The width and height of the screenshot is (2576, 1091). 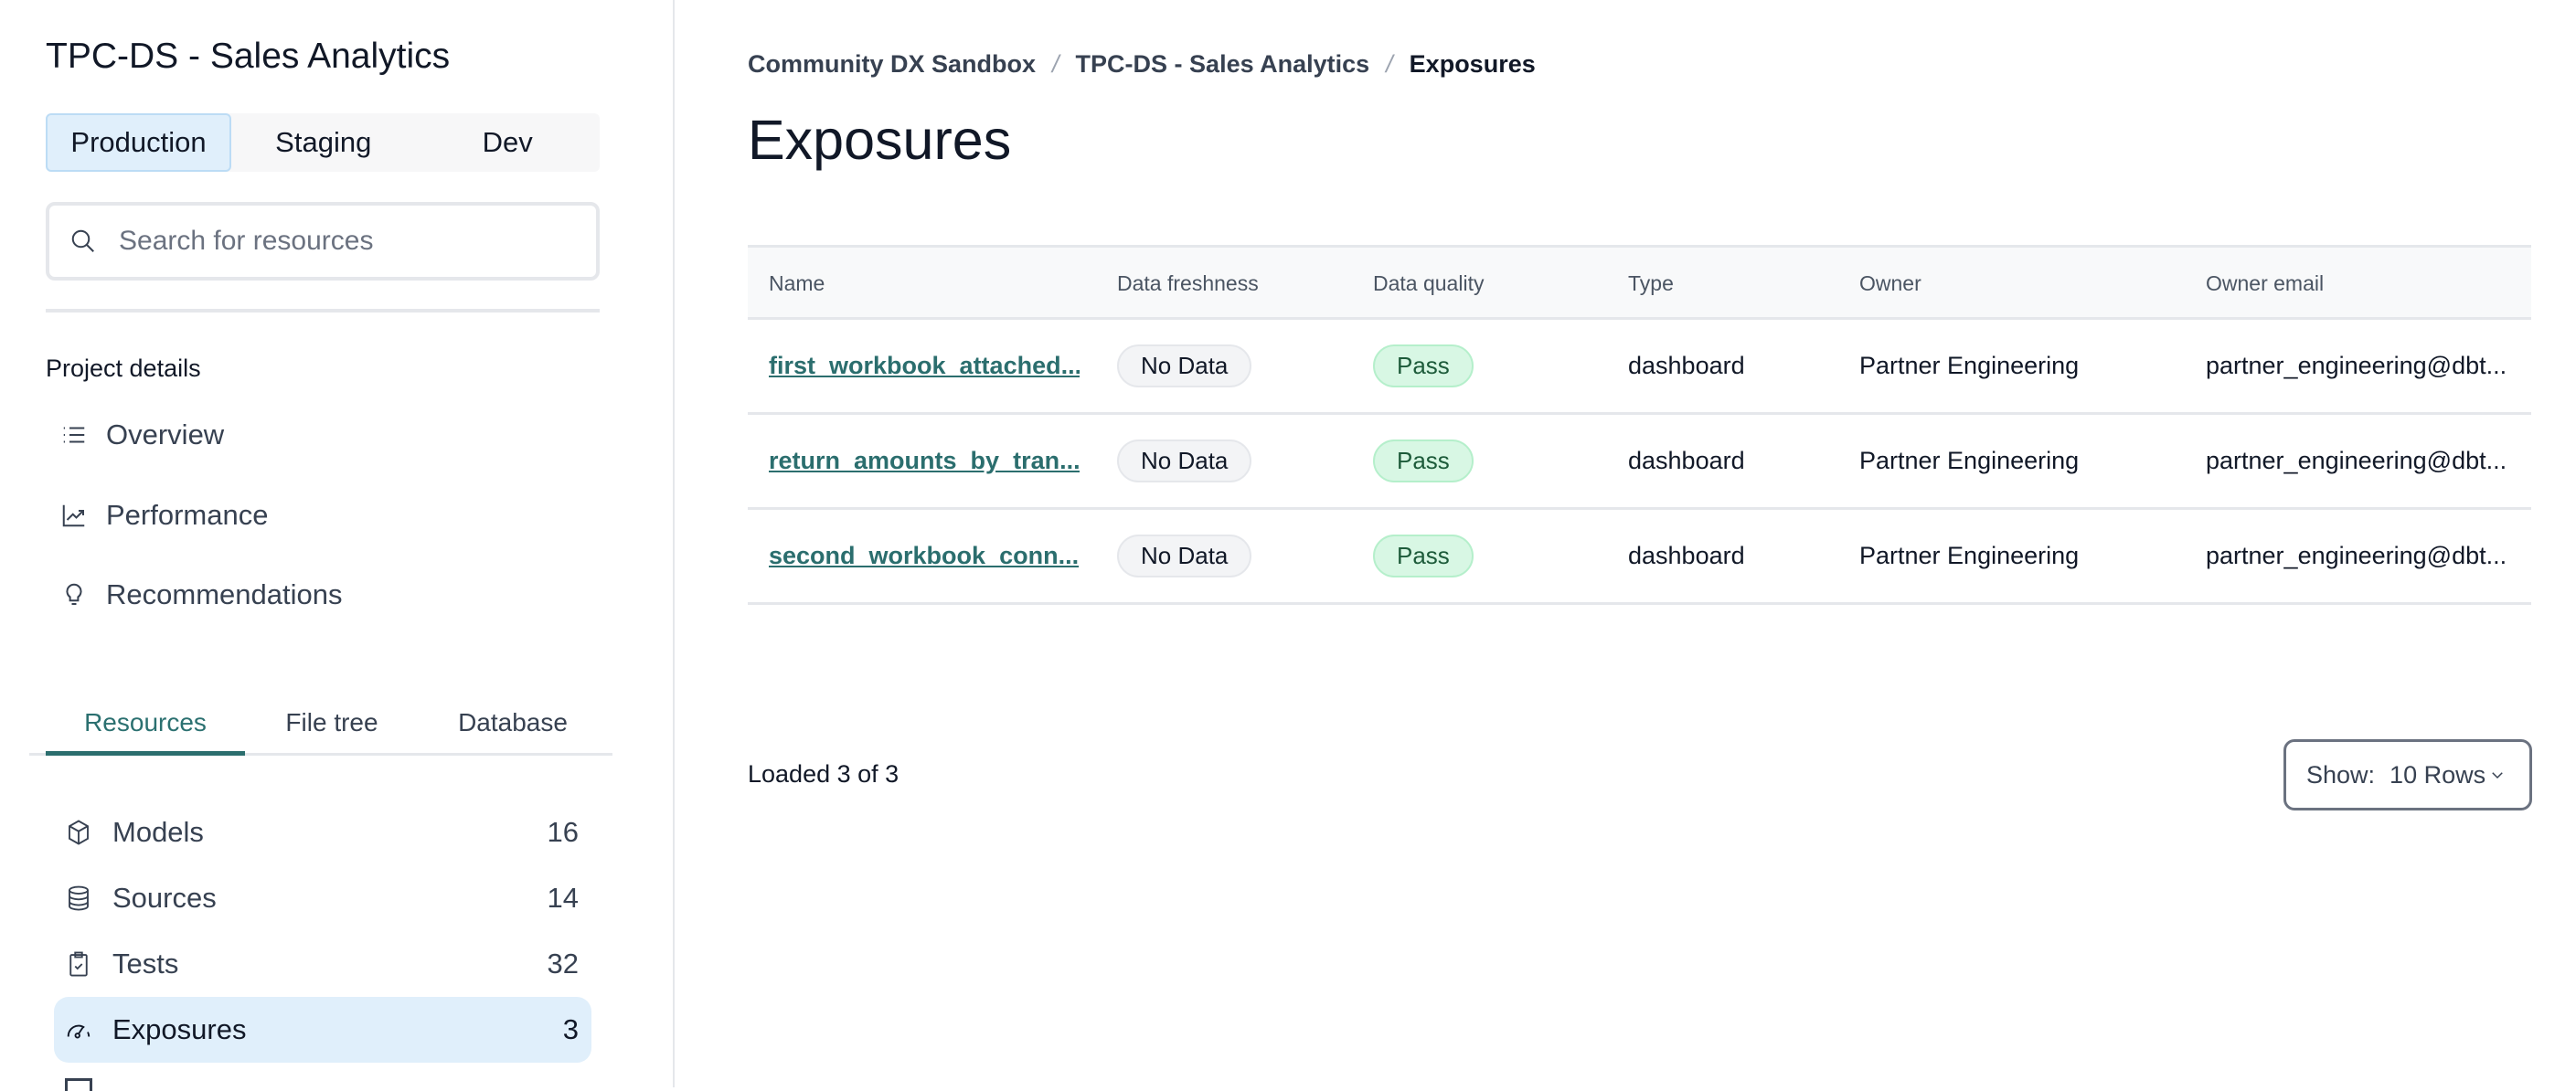 What do you see at coordinates (165, 434) in the screenshot?
I see `nav-overview-label: Overview` at bounding box center [165, 434].